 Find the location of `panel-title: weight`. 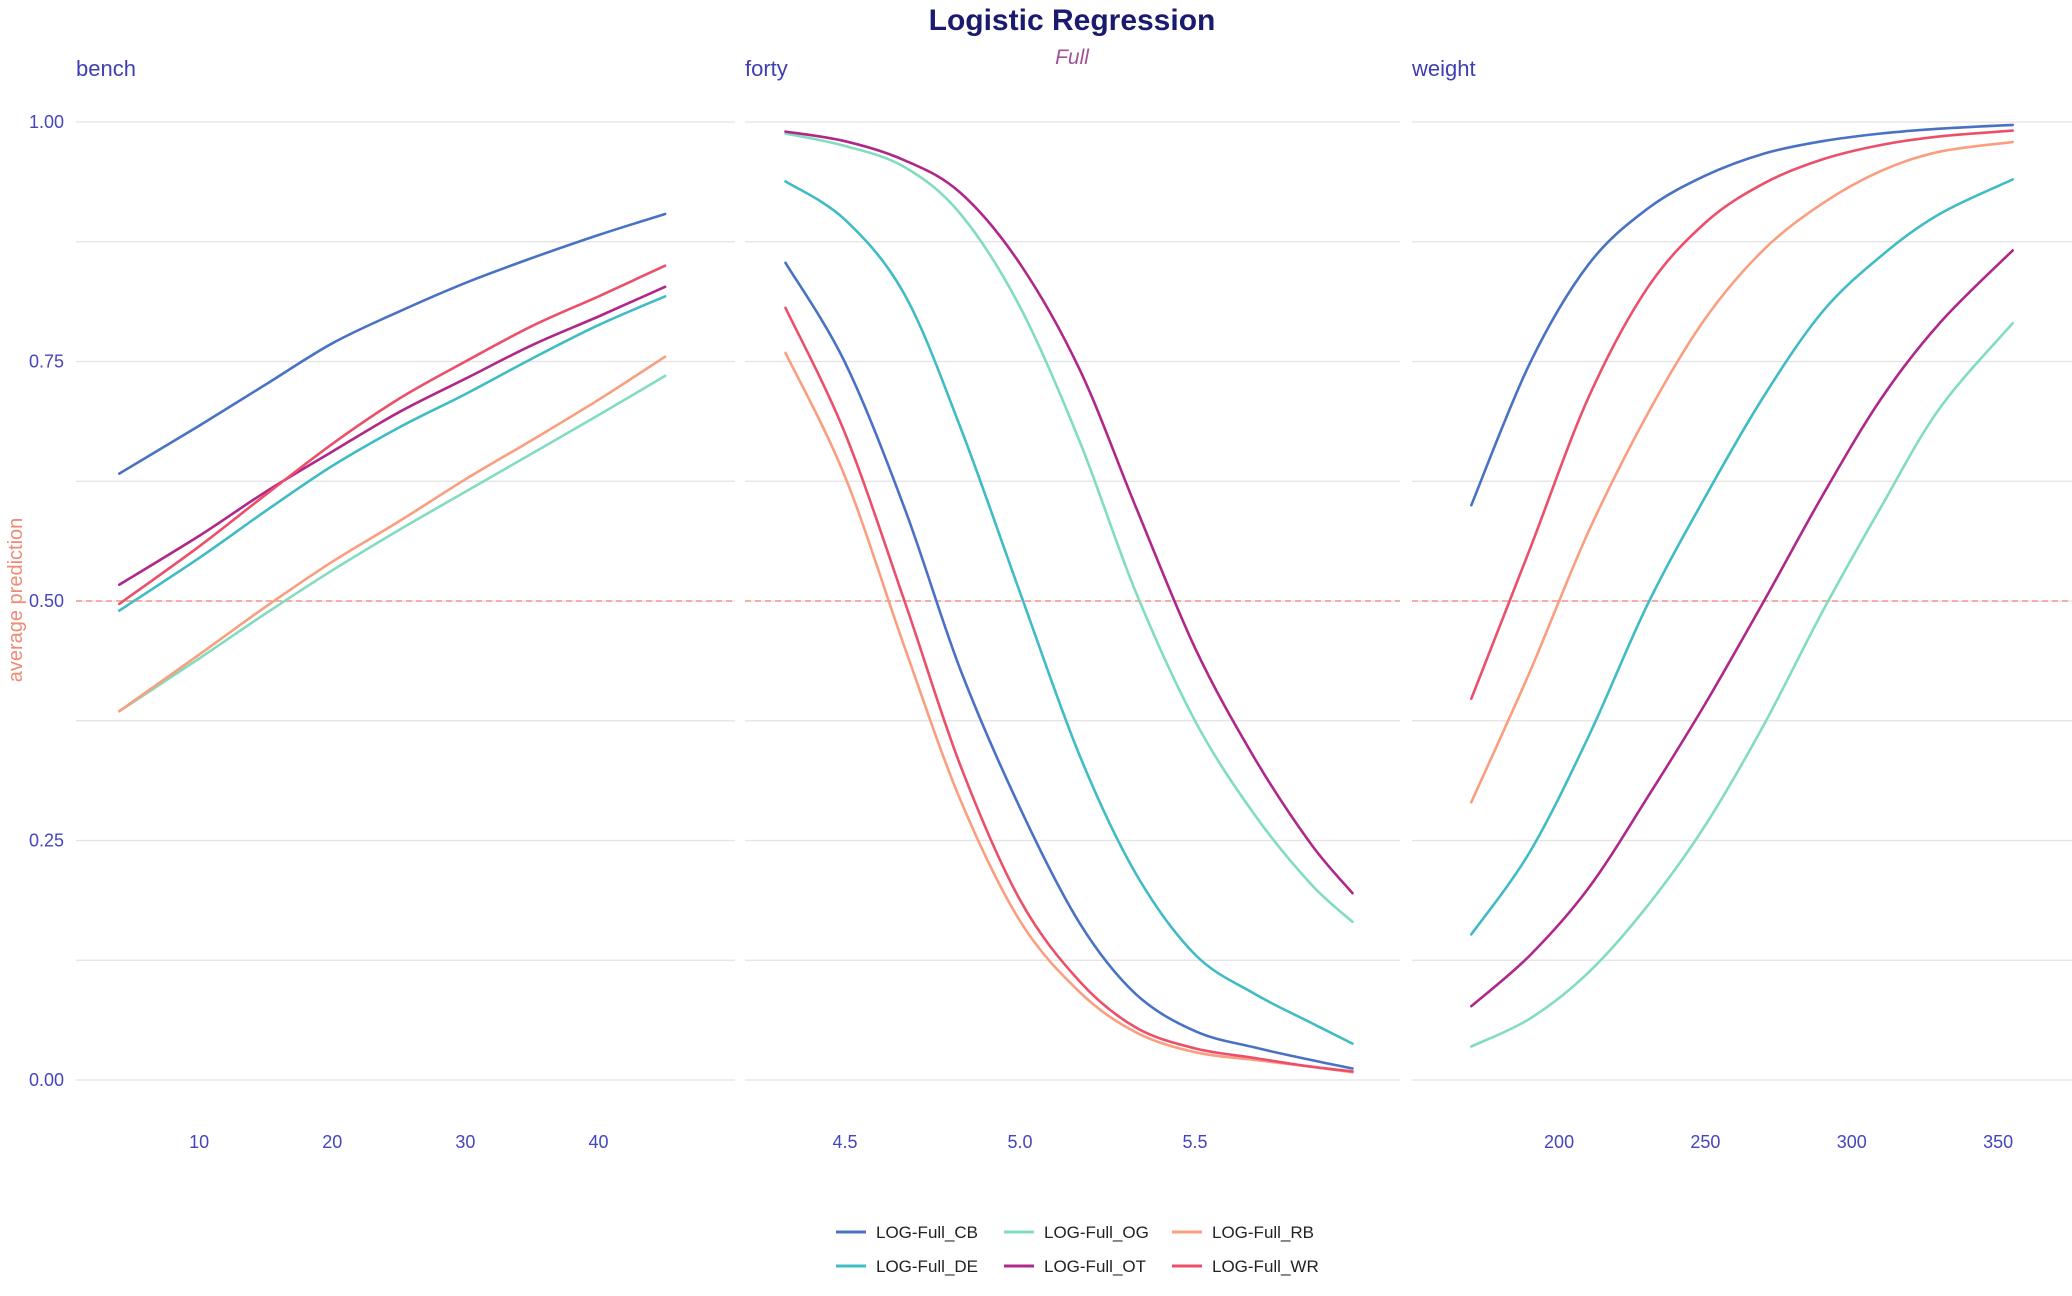

panel-title: weight is located at coordinates (1443, 68).